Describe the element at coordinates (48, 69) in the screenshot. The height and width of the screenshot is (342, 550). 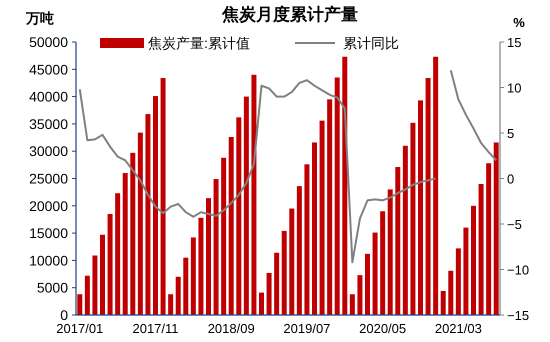
I see `y-tick-label: 45000` at that location.